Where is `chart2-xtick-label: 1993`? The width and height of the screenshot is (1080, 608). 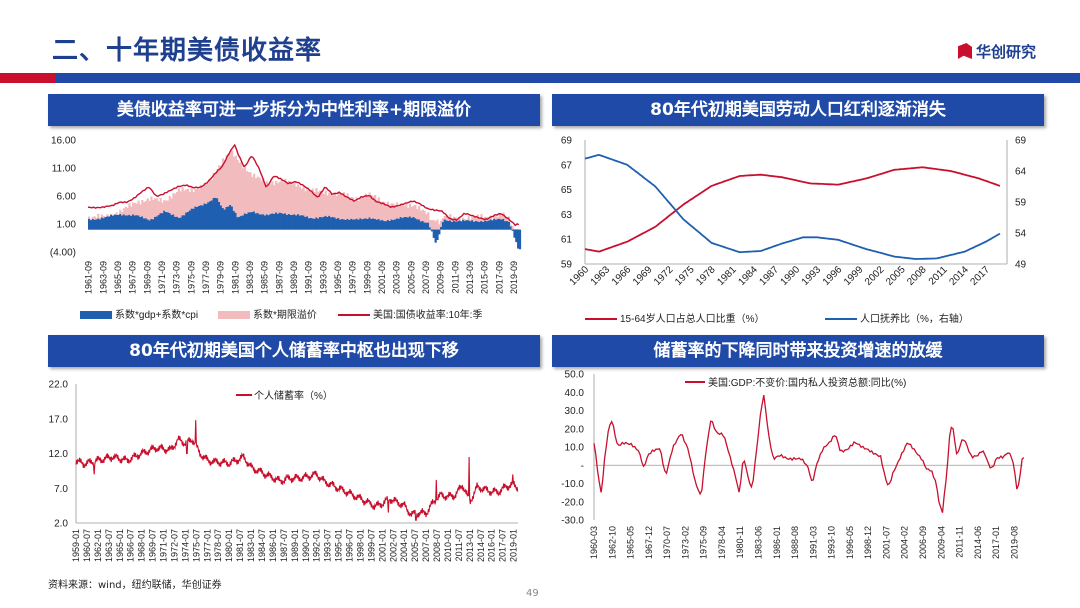
chart2-xtick-label: 1993 is located at coordinates (812, 276).